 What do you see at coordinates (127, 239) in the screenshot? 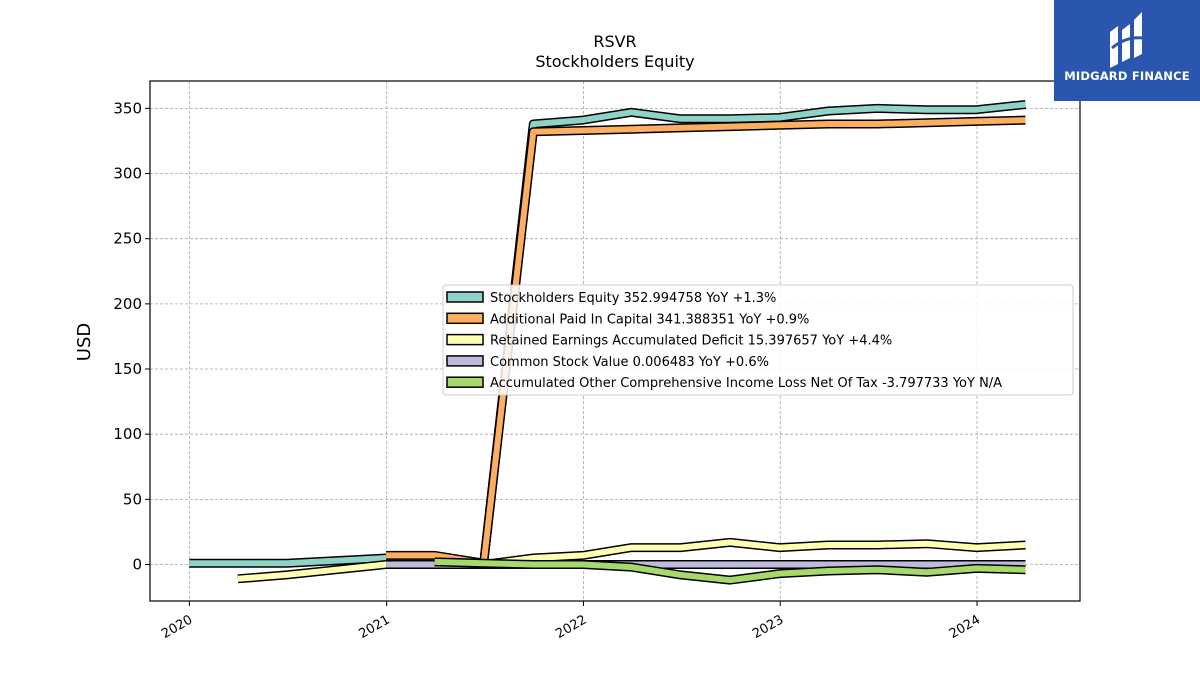
I see `y-tick-label: 250` at bounding box center [127, 239].